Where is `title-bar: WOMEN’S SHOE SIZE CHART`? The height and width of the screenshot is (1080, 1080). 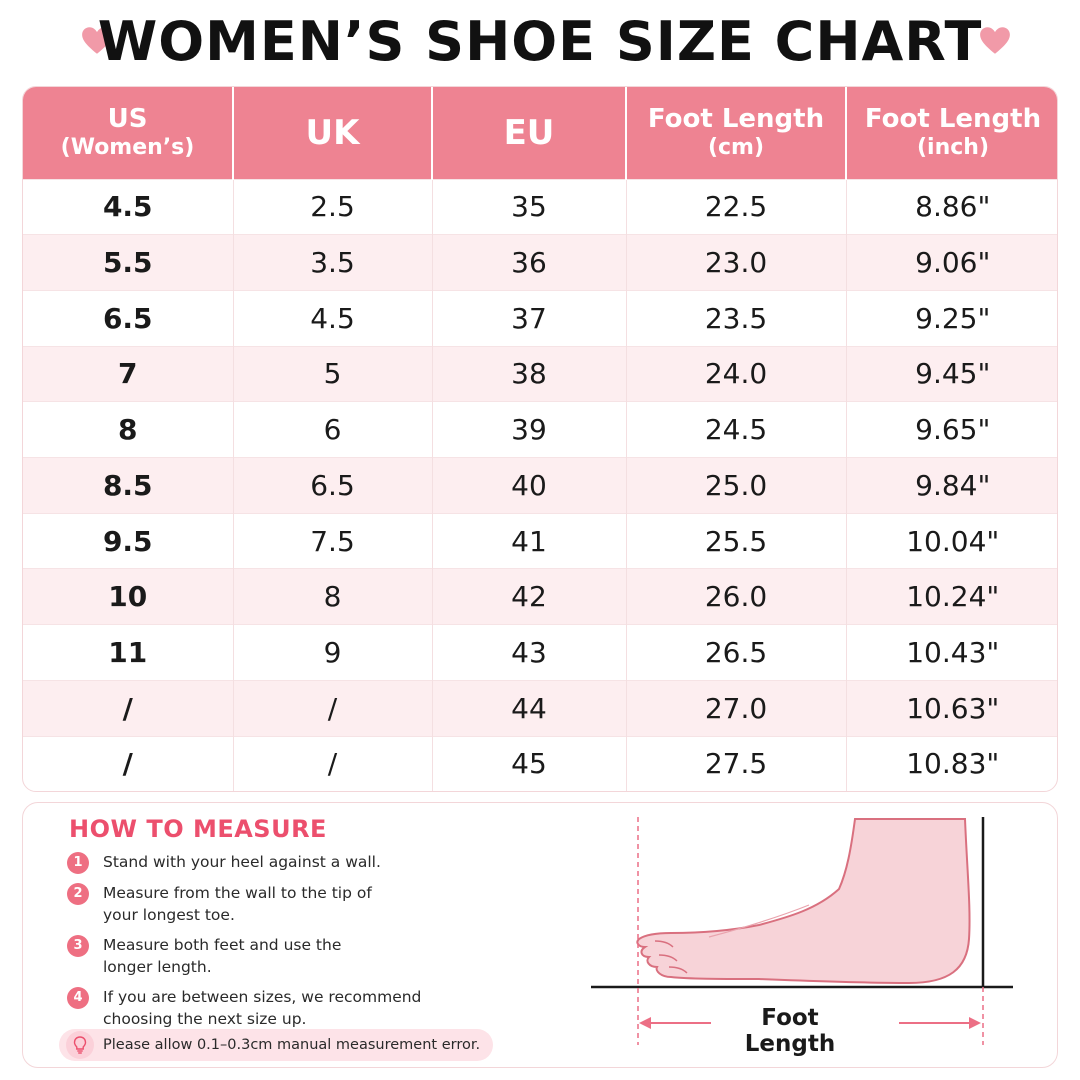 title-bar: WOMEN’S SHOE SIZE CHART is located at coordinates (540, 42).